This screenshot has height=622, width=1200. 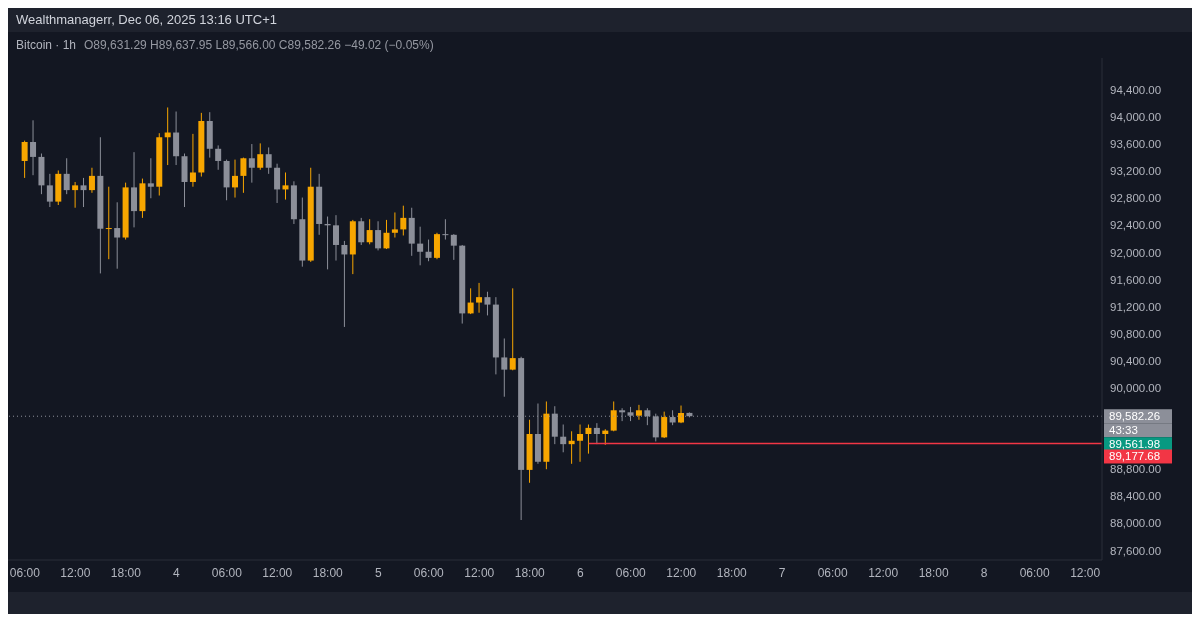 I want to click on y-tick-label: 93,200.00, so click(x=1136, y=171).